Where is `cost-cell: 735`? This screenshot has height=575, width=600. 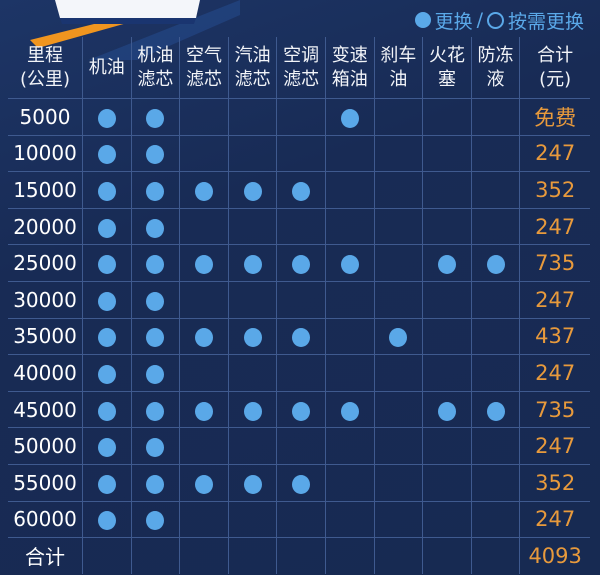
cost-cell: 735 is located at coordinates (554, 263).